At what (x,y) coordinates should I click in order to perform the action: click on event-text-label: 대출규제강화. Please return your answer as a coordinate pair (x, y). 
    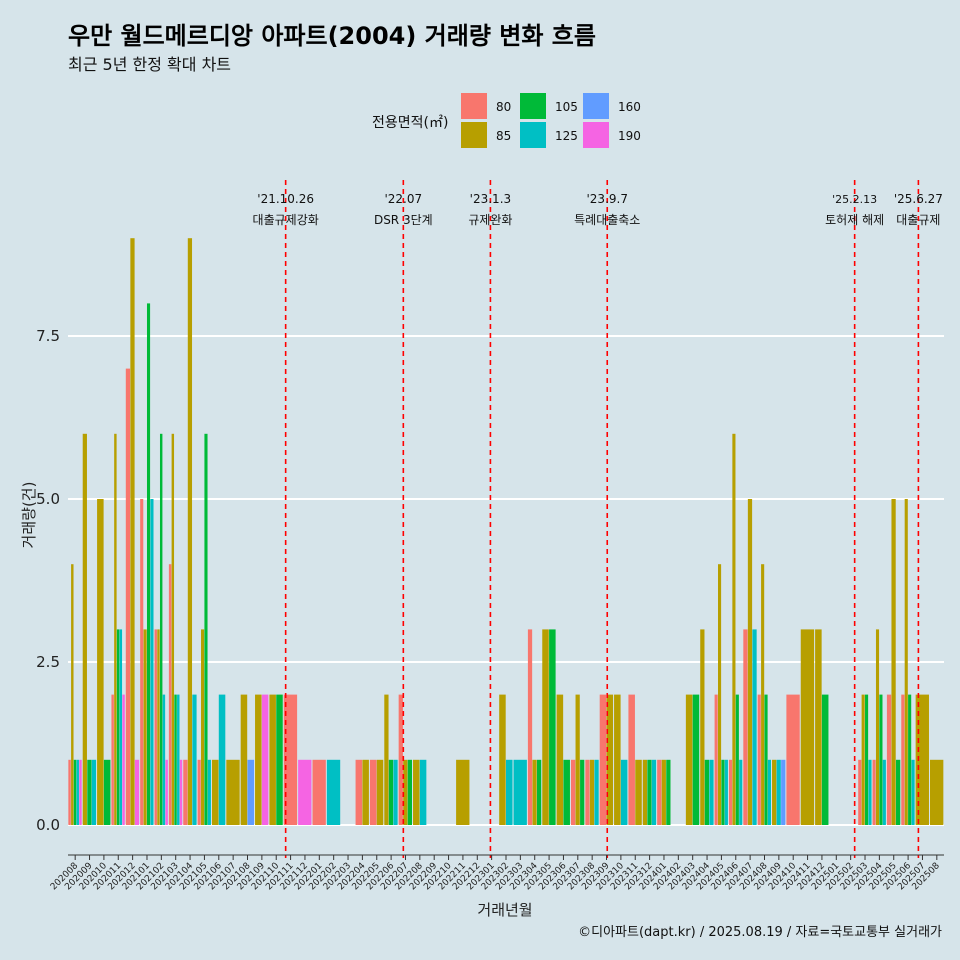
    Looking at the image, I should click on (286, 220).